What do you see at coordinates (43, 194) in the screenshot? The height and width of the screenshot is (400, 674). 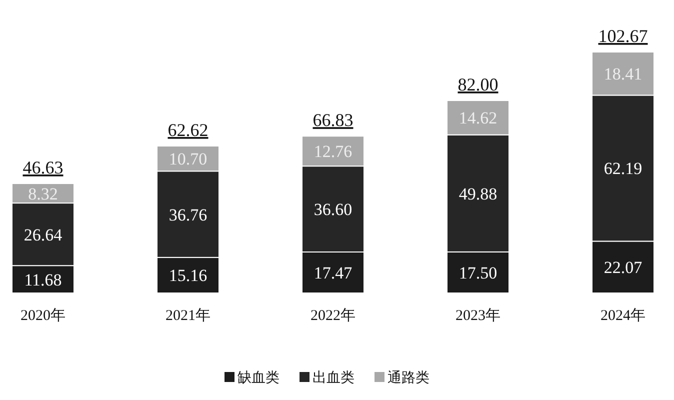 I see `data-label: 8.32` at bounding box center [43, 194].